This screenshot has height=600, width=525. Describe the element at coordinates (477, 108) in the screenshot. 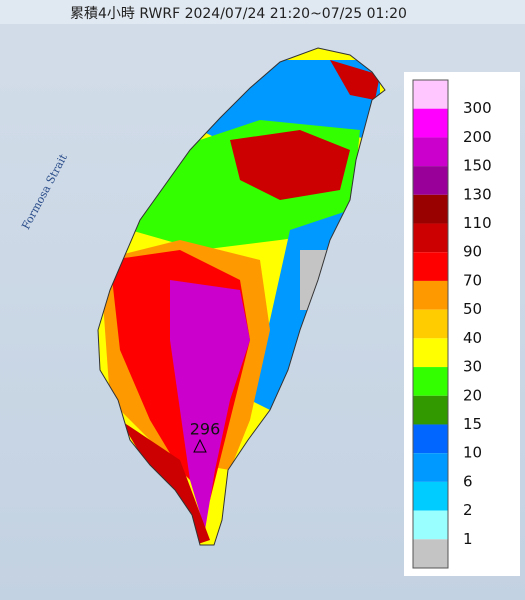

I see `legend-label: 300` at that location.